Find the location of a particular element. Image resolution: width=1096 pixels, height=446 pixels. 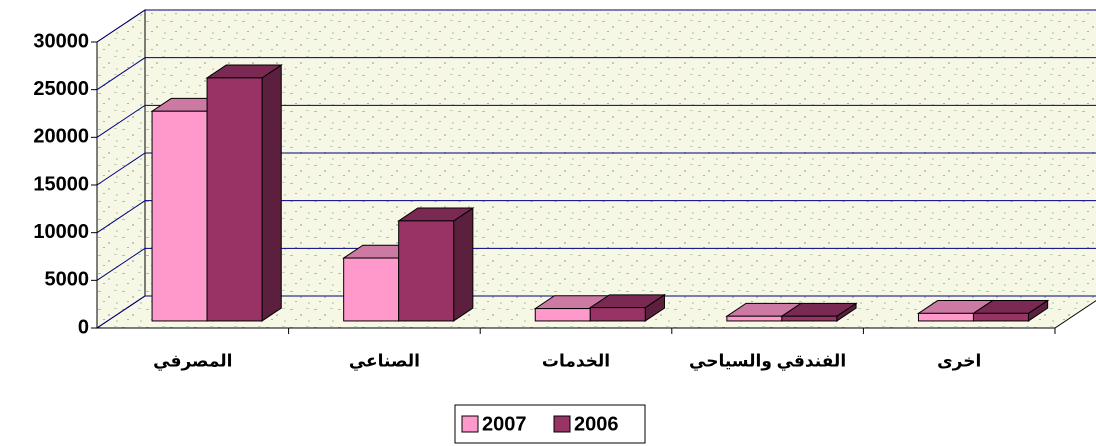

x-tick-label: المصرفي is located at coordinates (192, 361).